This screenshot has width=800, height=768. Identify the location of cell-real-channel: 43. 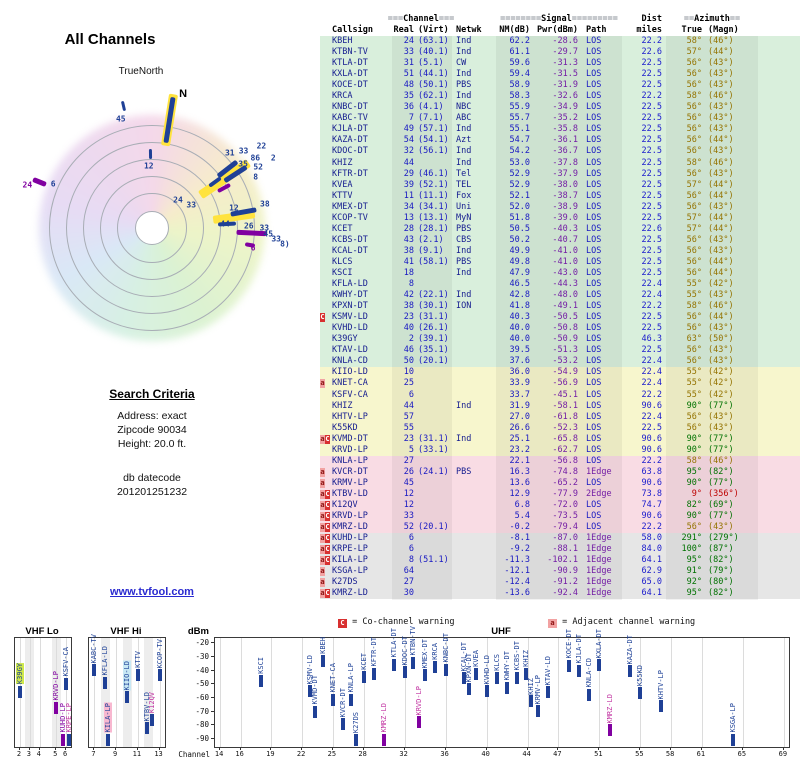
(408, 239).